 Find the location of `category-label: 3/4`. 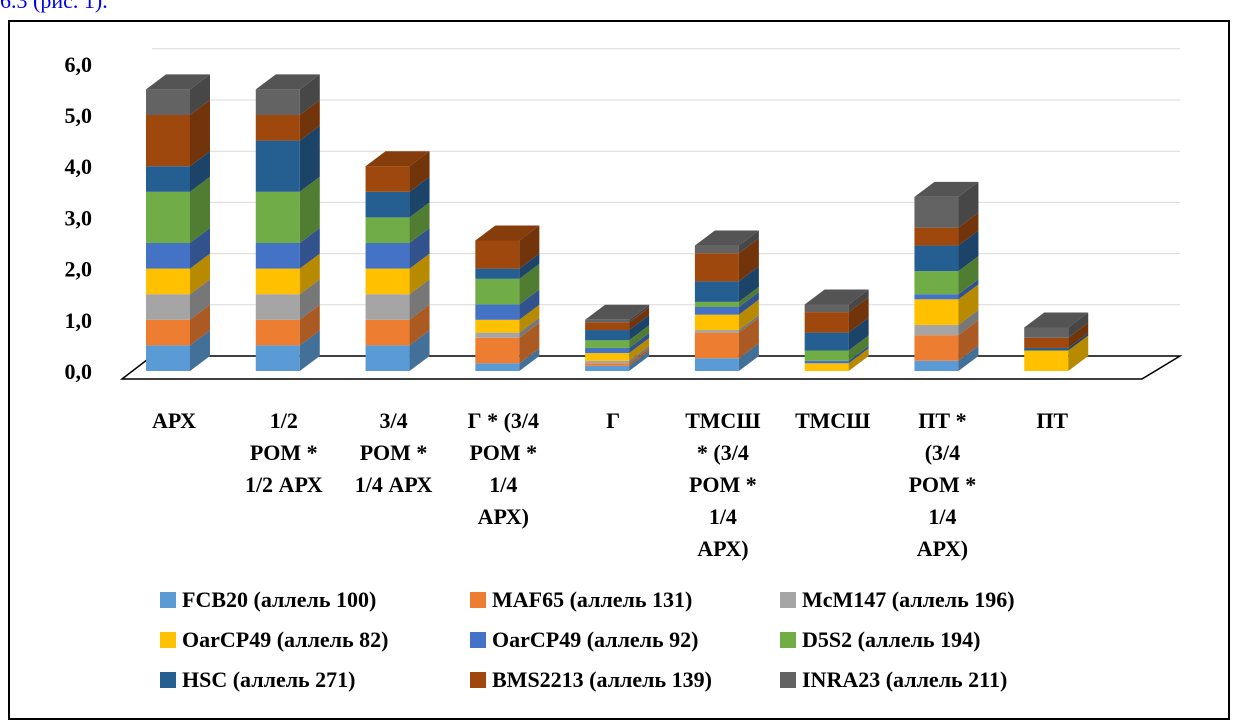

category-label: 3/4 is located at coordinates (393, 420).